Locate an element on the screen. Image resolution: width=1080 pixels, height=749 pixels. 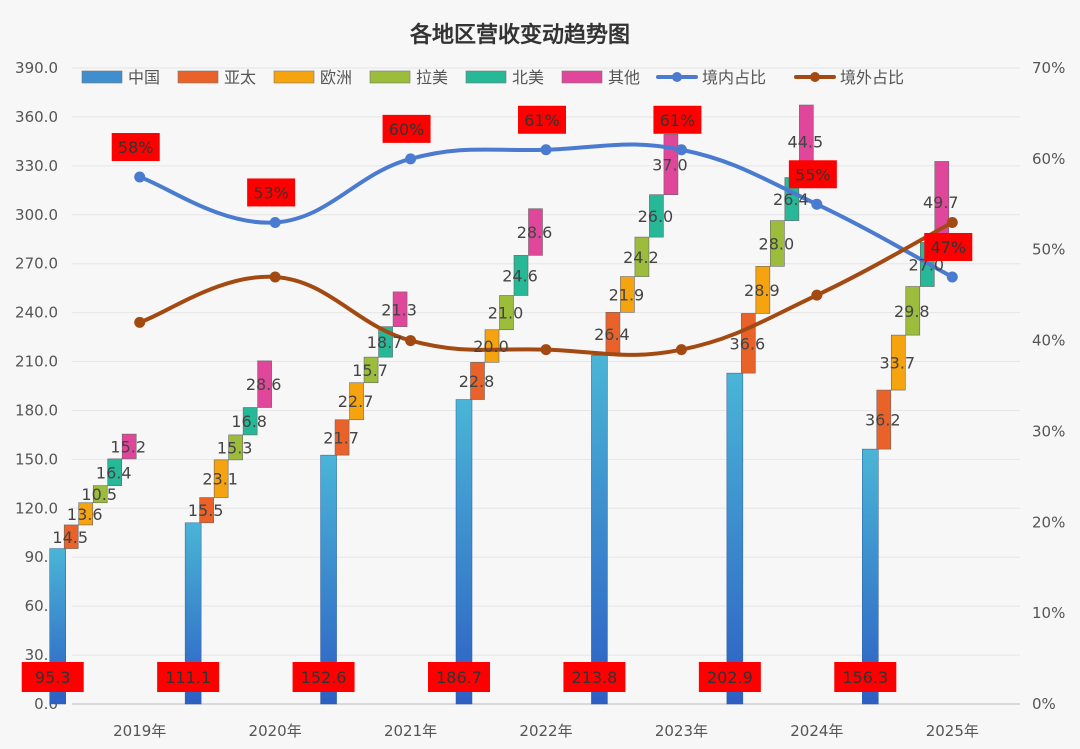
y-tick-label: 180.0 is located at coordinates (36, 410).